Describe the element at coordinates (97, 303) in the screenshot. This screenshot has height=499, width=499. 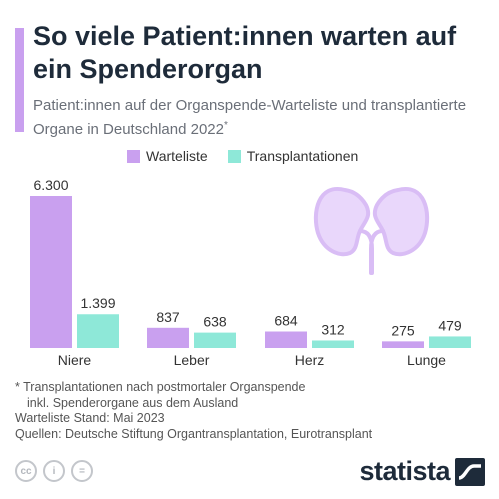
I see `data-label-niere-transplantationen: 1.399` at that location.